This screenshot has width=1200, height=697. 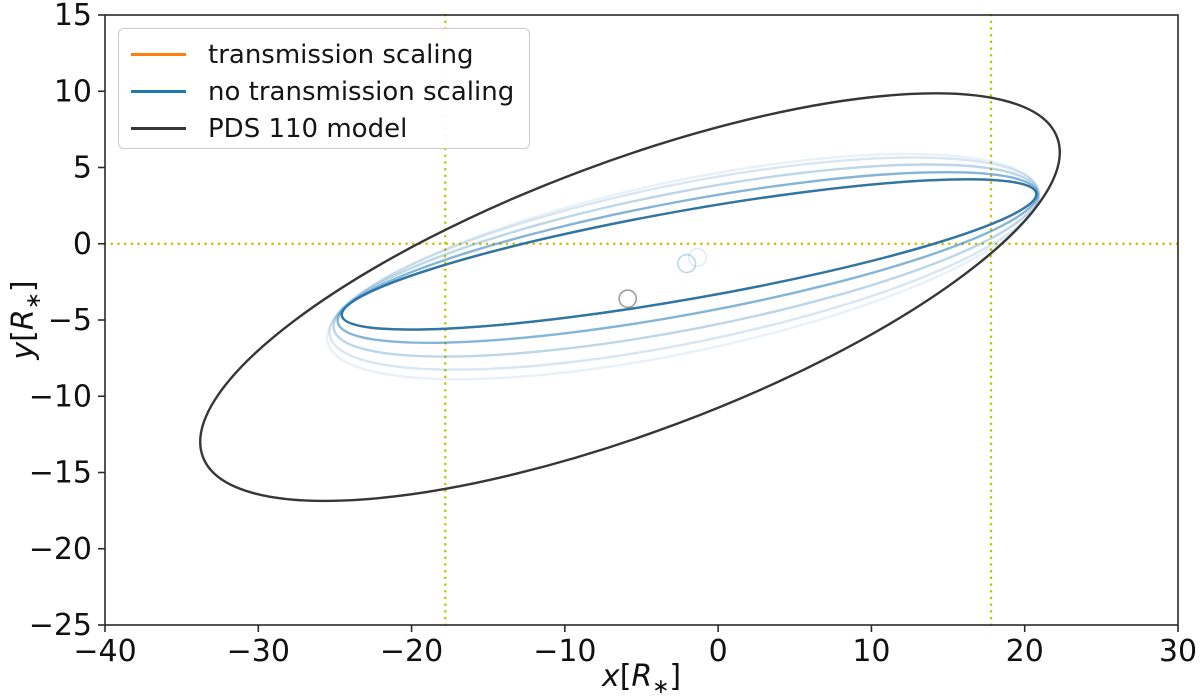 I want to click on y-axis-label: y[R∗], so click(x=25, y=320).